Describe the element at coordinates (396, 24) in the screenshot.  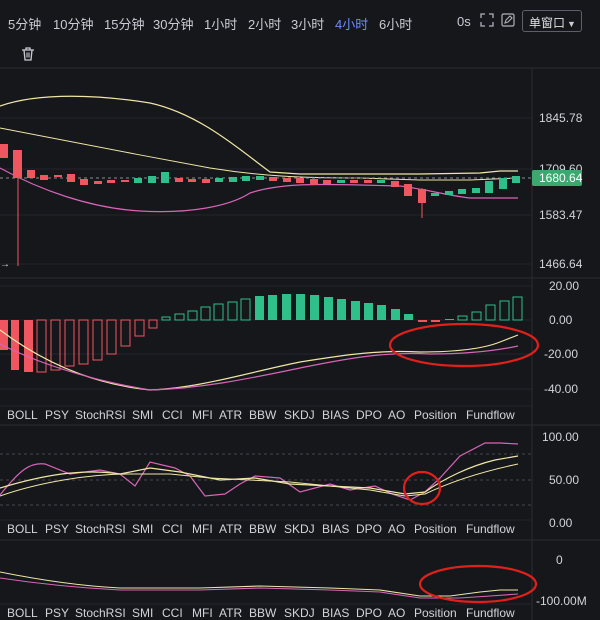
I see `timeframe-6h: 6小时` at that location.